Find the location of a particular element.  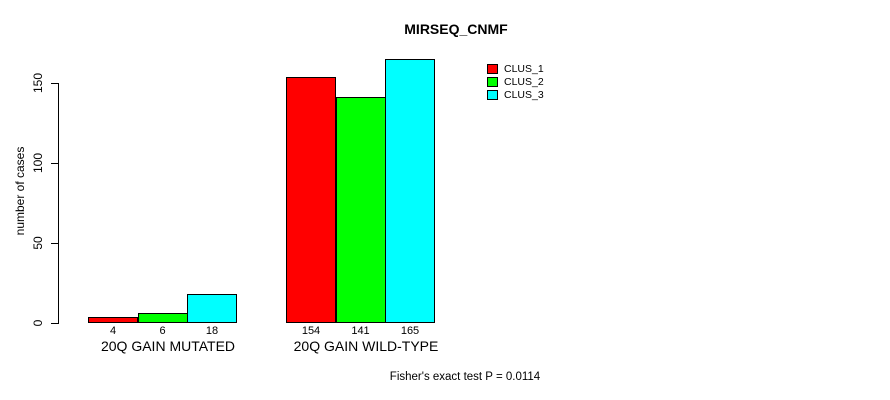

y-axis-tick-label: 50 is located at coordinates (38, 243).